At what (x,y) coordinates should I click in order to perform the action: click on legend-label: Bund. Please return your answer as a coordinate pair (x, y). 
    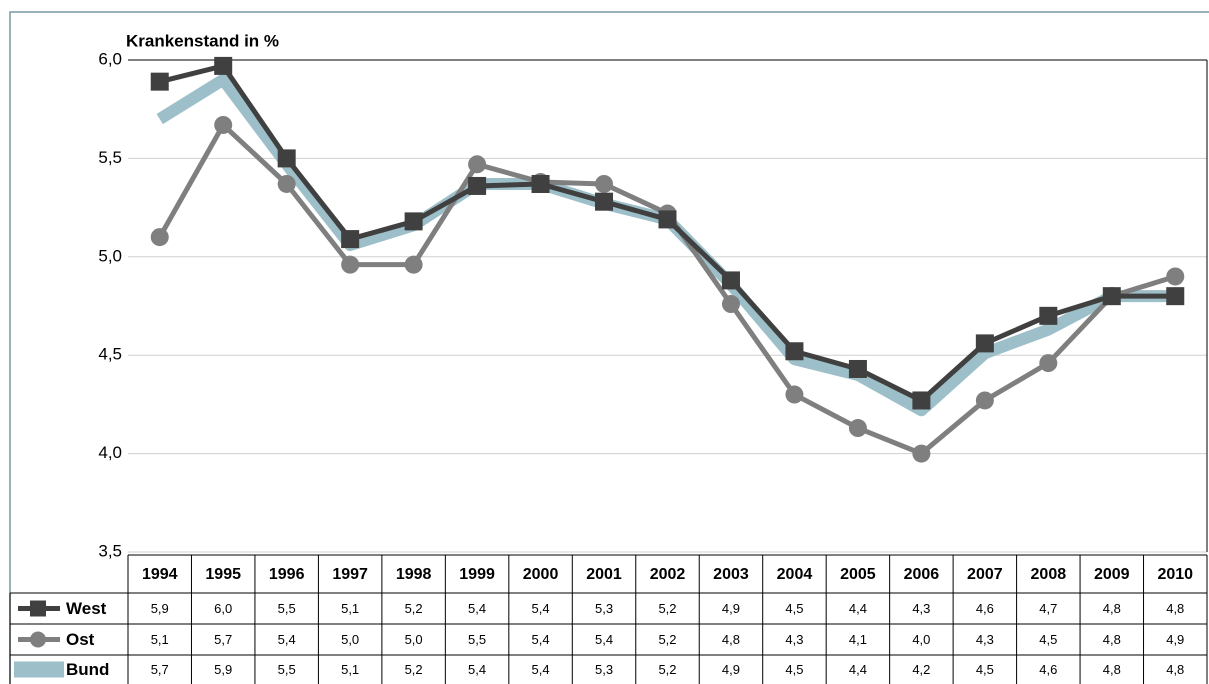
    Looking at the image, I should click on (87, 669).